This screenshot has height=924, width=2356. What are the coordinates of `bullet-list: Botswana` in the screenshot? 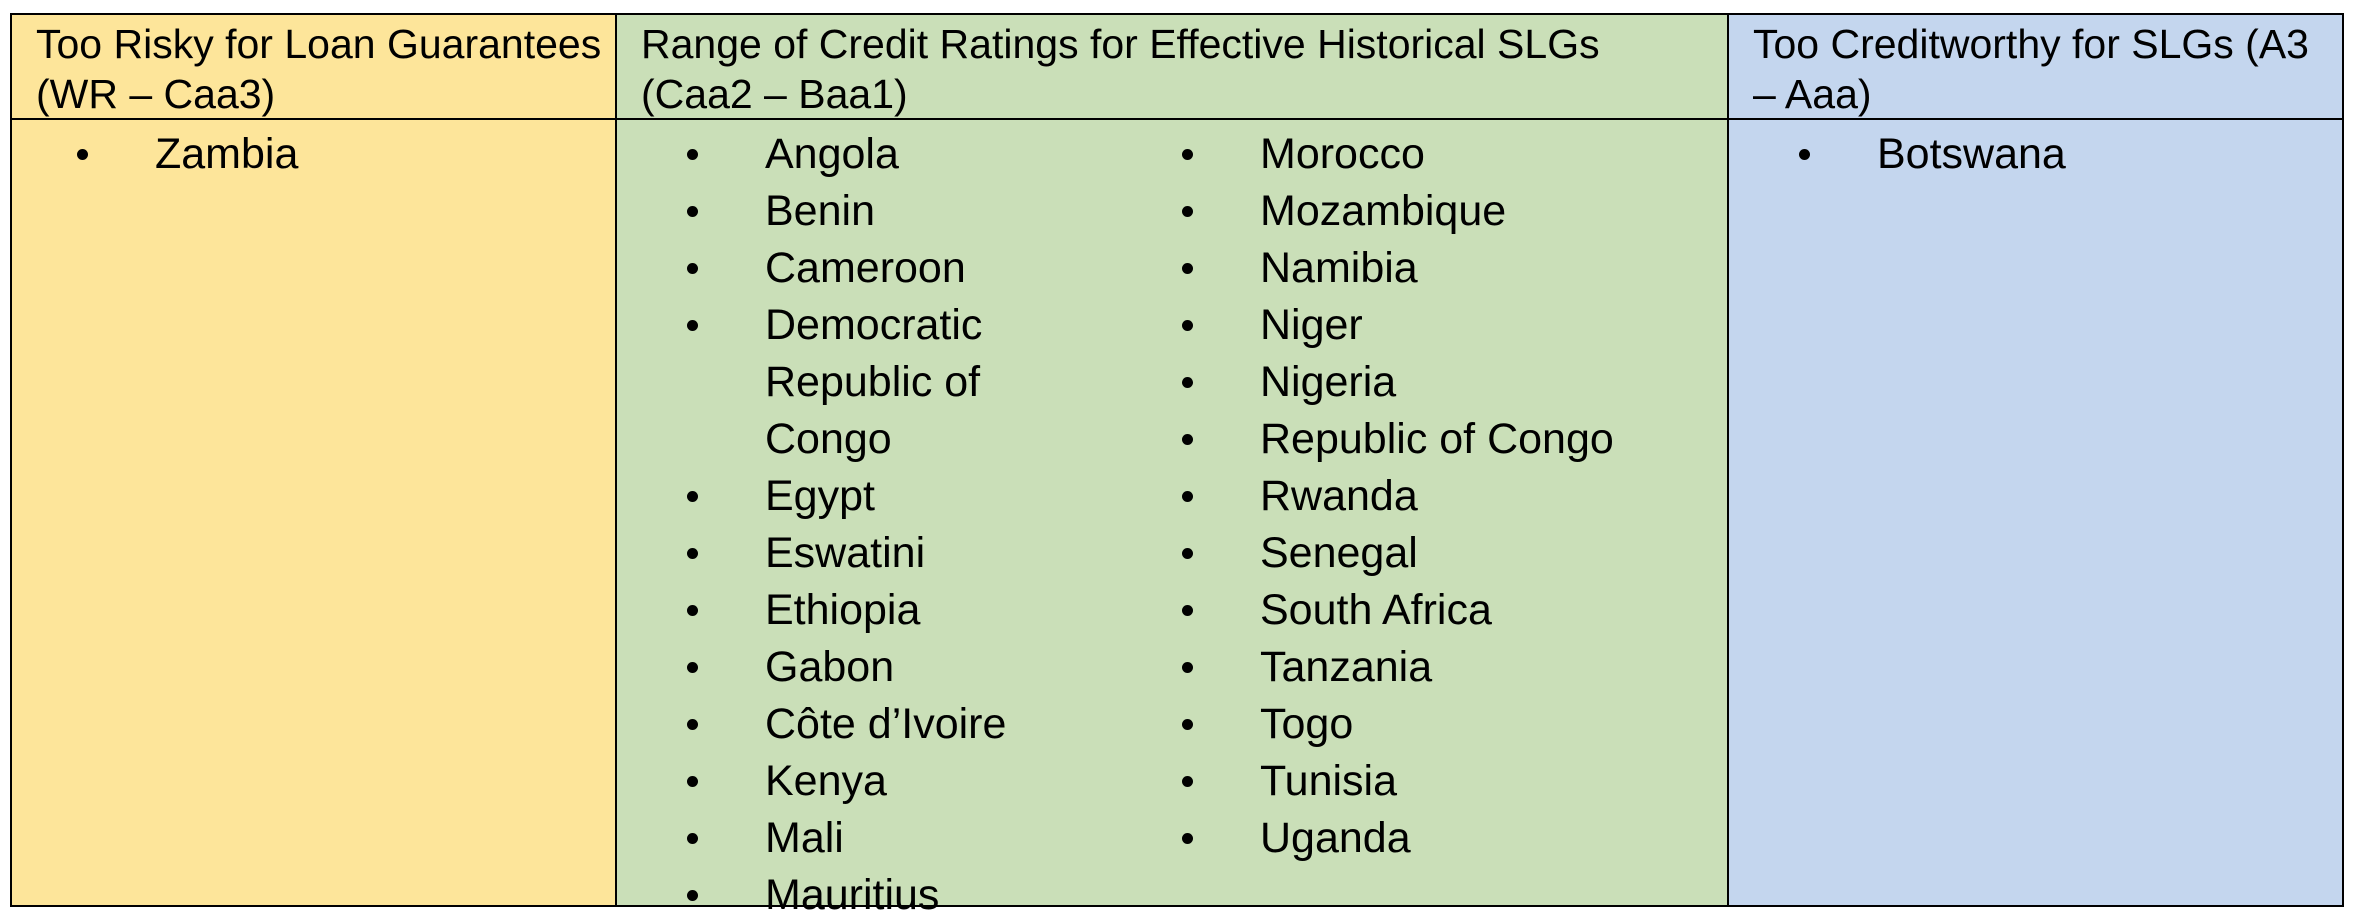 It's located at (1932, 154).